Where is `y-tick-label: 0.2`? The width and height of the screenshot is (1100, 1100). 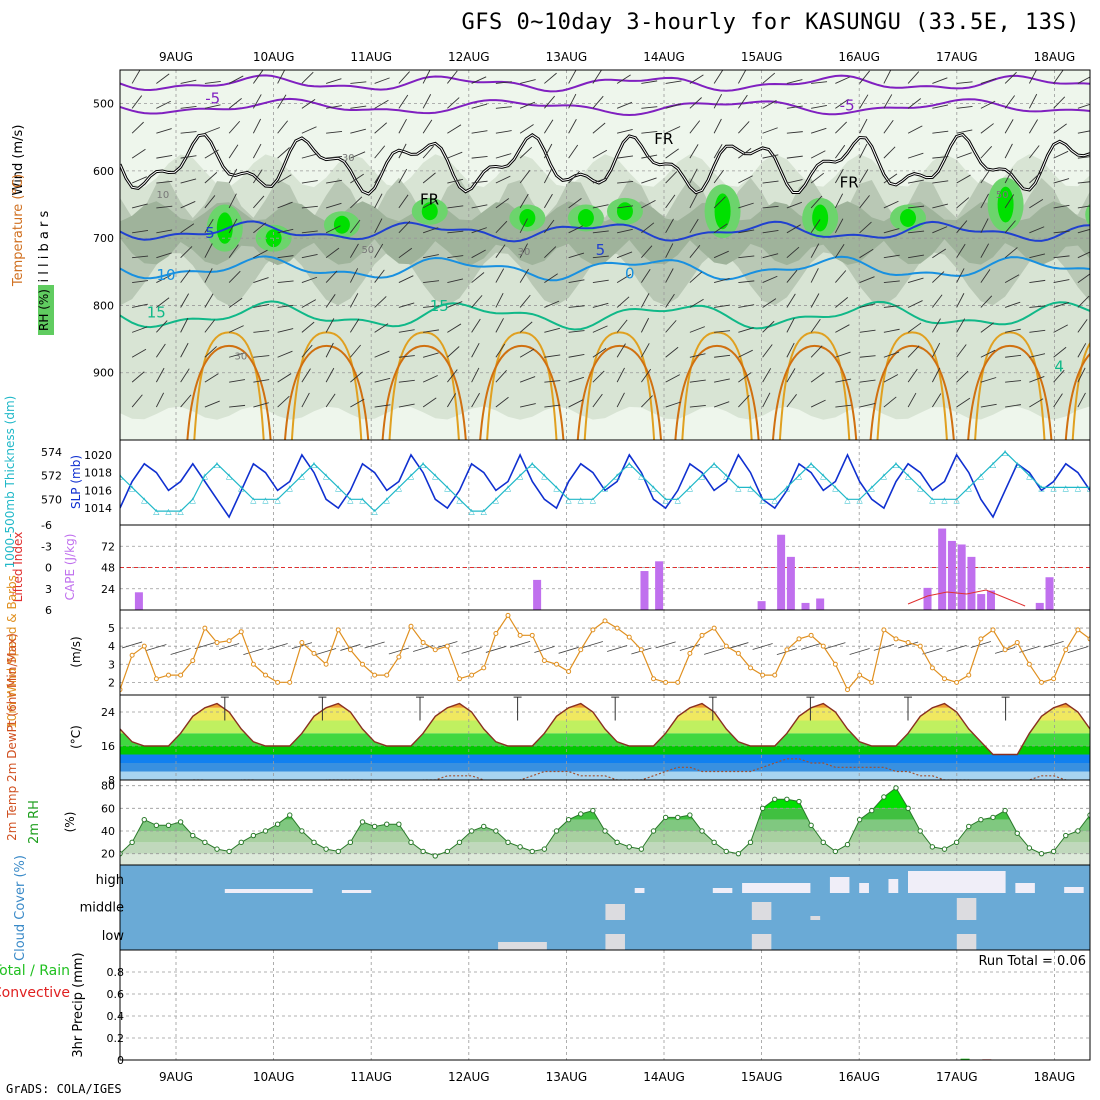 y-tick-label: 0.2 is located at coordinates (116, 1038).